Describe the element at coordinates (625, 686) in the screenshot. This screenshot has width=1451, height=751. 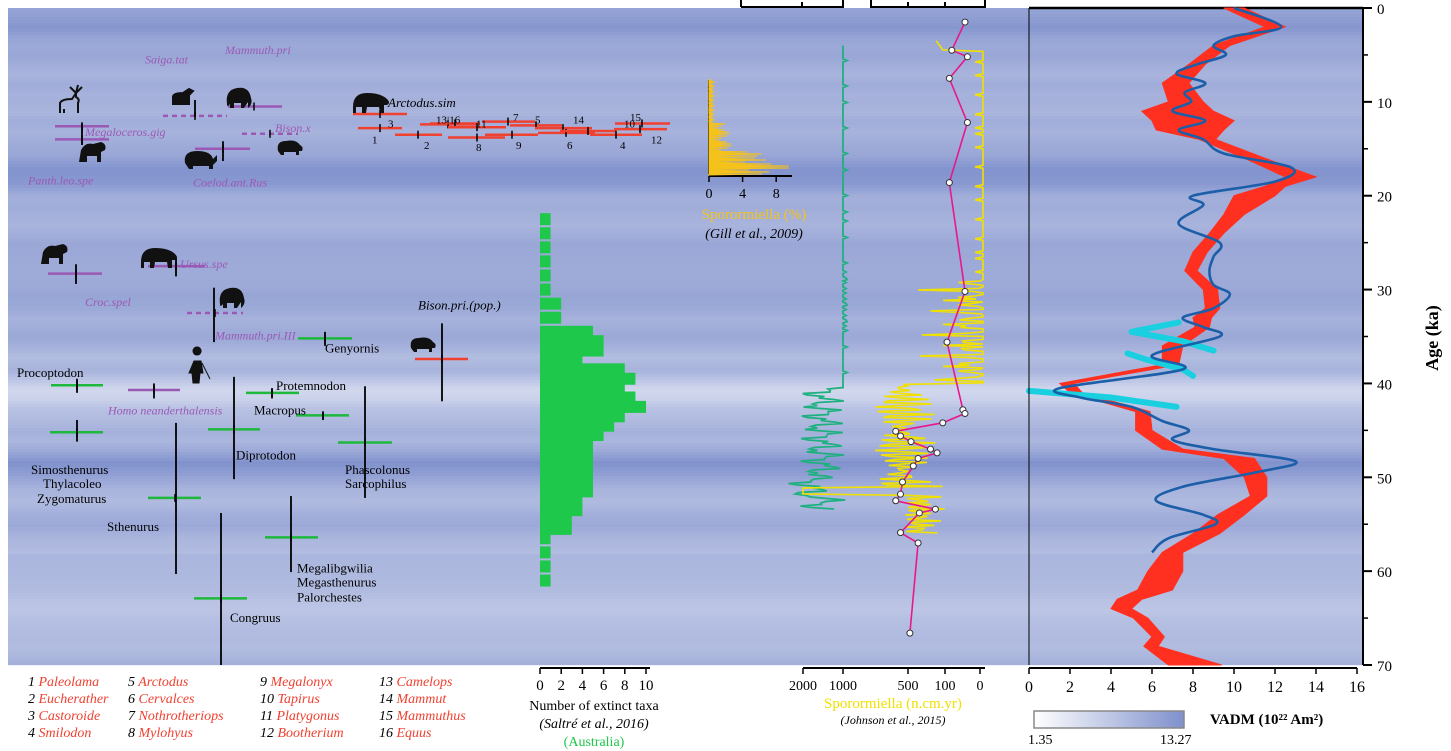
I see `extinct-axis-tick-label: 8` at that location.